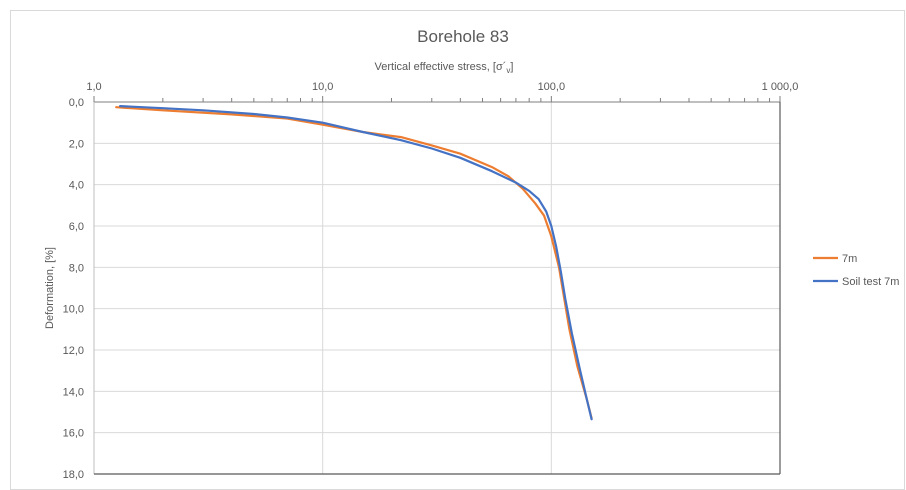  I want to click on legend-label: 7m, so click(849, 259).